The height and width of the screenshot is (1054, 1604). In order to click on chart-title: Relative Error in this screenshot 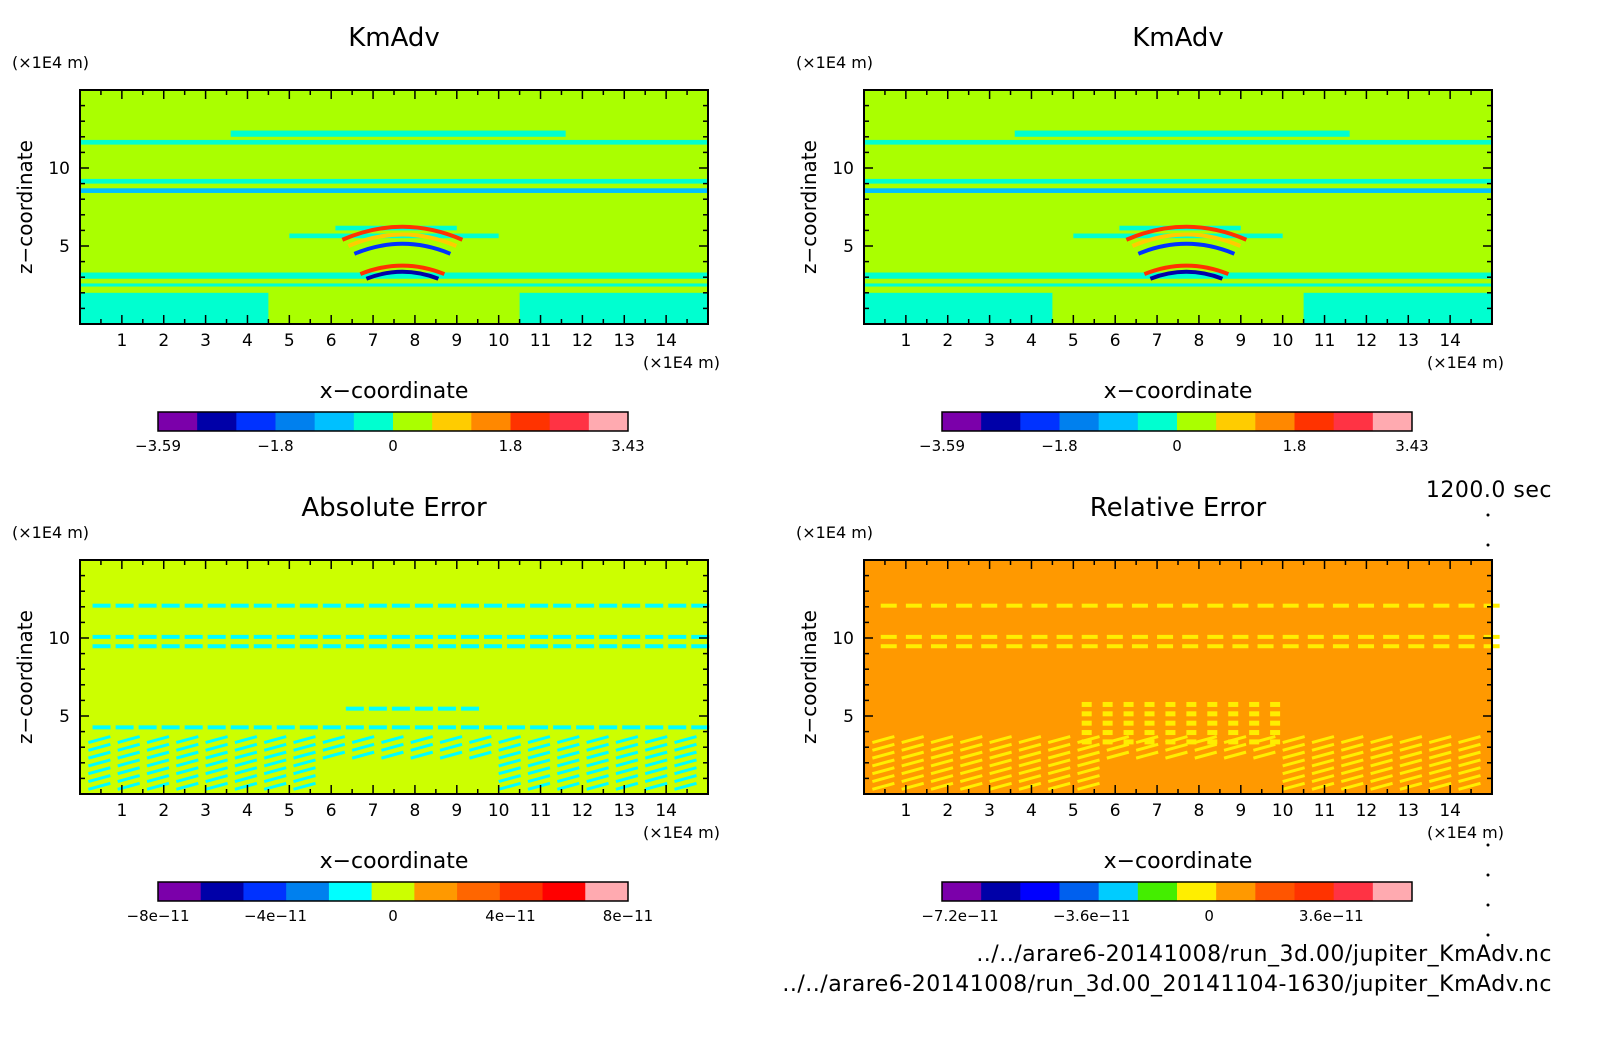, I will do `click(1178, 508)`.